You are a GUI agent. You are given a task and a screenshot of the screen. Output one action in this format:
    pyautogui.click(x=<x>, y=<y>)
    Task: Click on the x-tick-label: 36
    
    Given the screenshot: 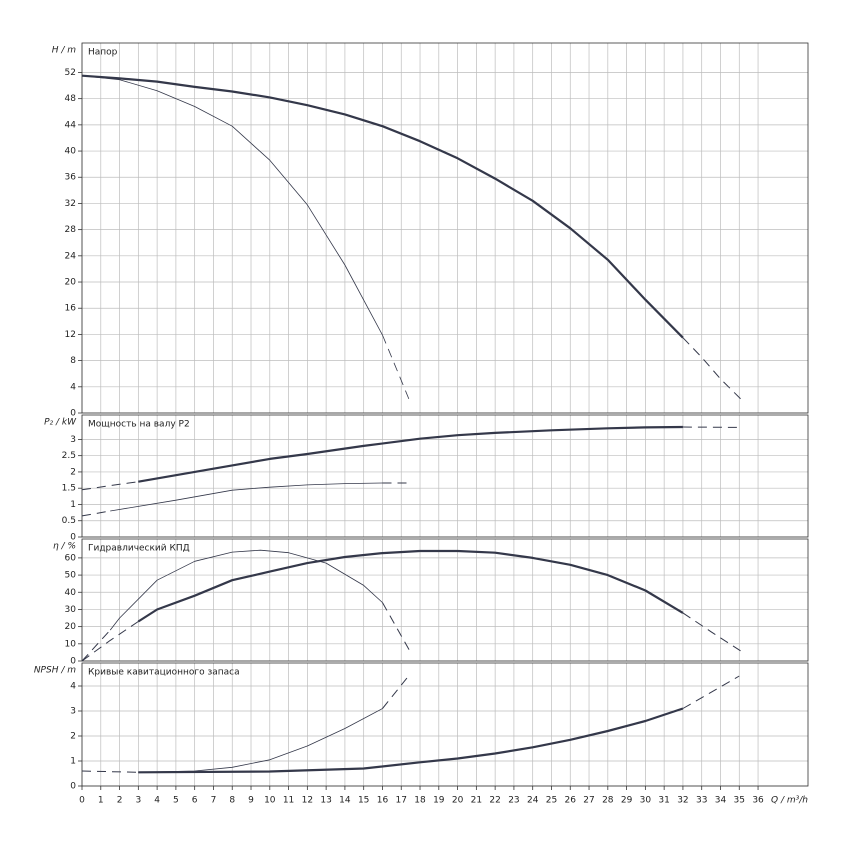 What is the action you would take?
    pyautogui.click(x=758, y=801)
    